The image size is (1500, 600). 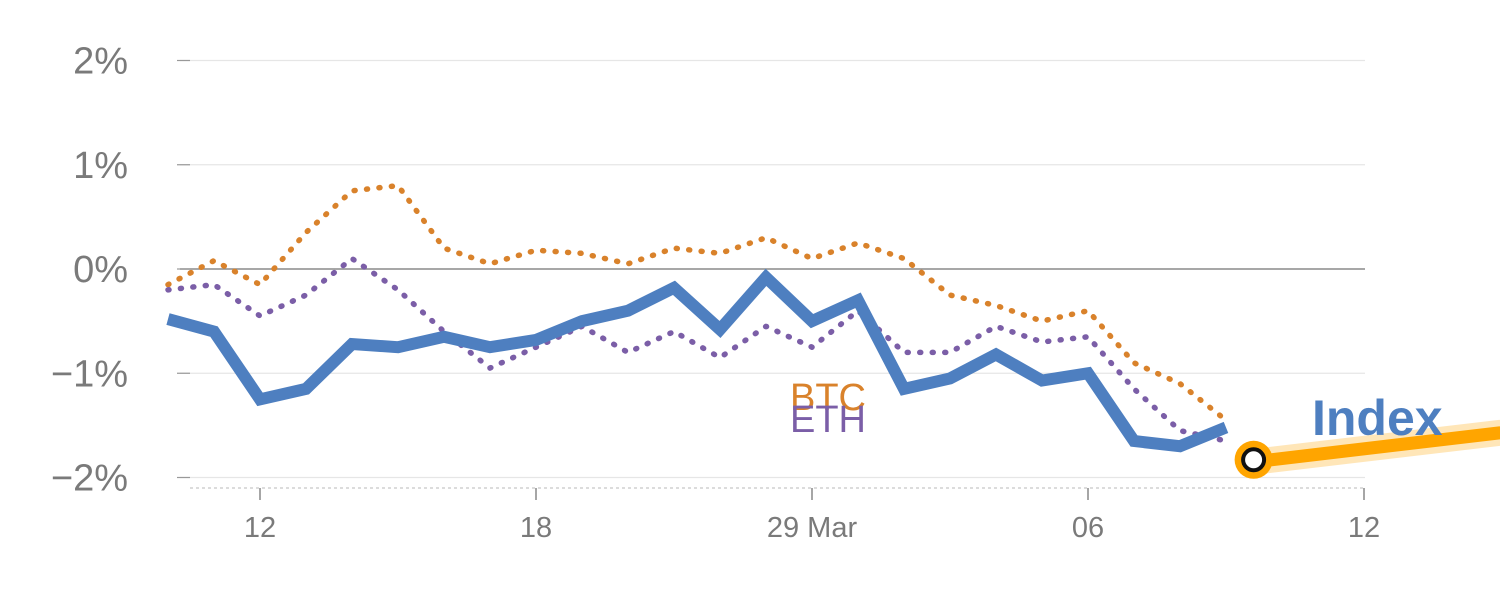 What do you see at coordinates (100, 270) in the screenshot?
I see `y-tick-label: 0%` at bounding box center [100, 270].